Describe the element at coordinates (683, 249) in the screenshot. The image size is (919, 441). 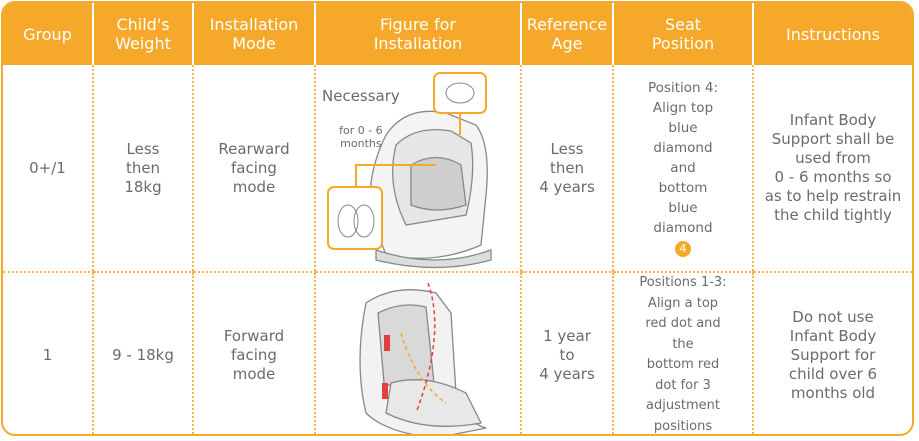
I see `position-badge: 4` at that location.